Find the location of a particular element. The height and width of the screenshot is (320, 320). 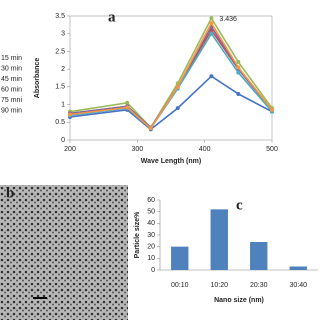

legend-label: 15 min is located at coordinates (11, 58).